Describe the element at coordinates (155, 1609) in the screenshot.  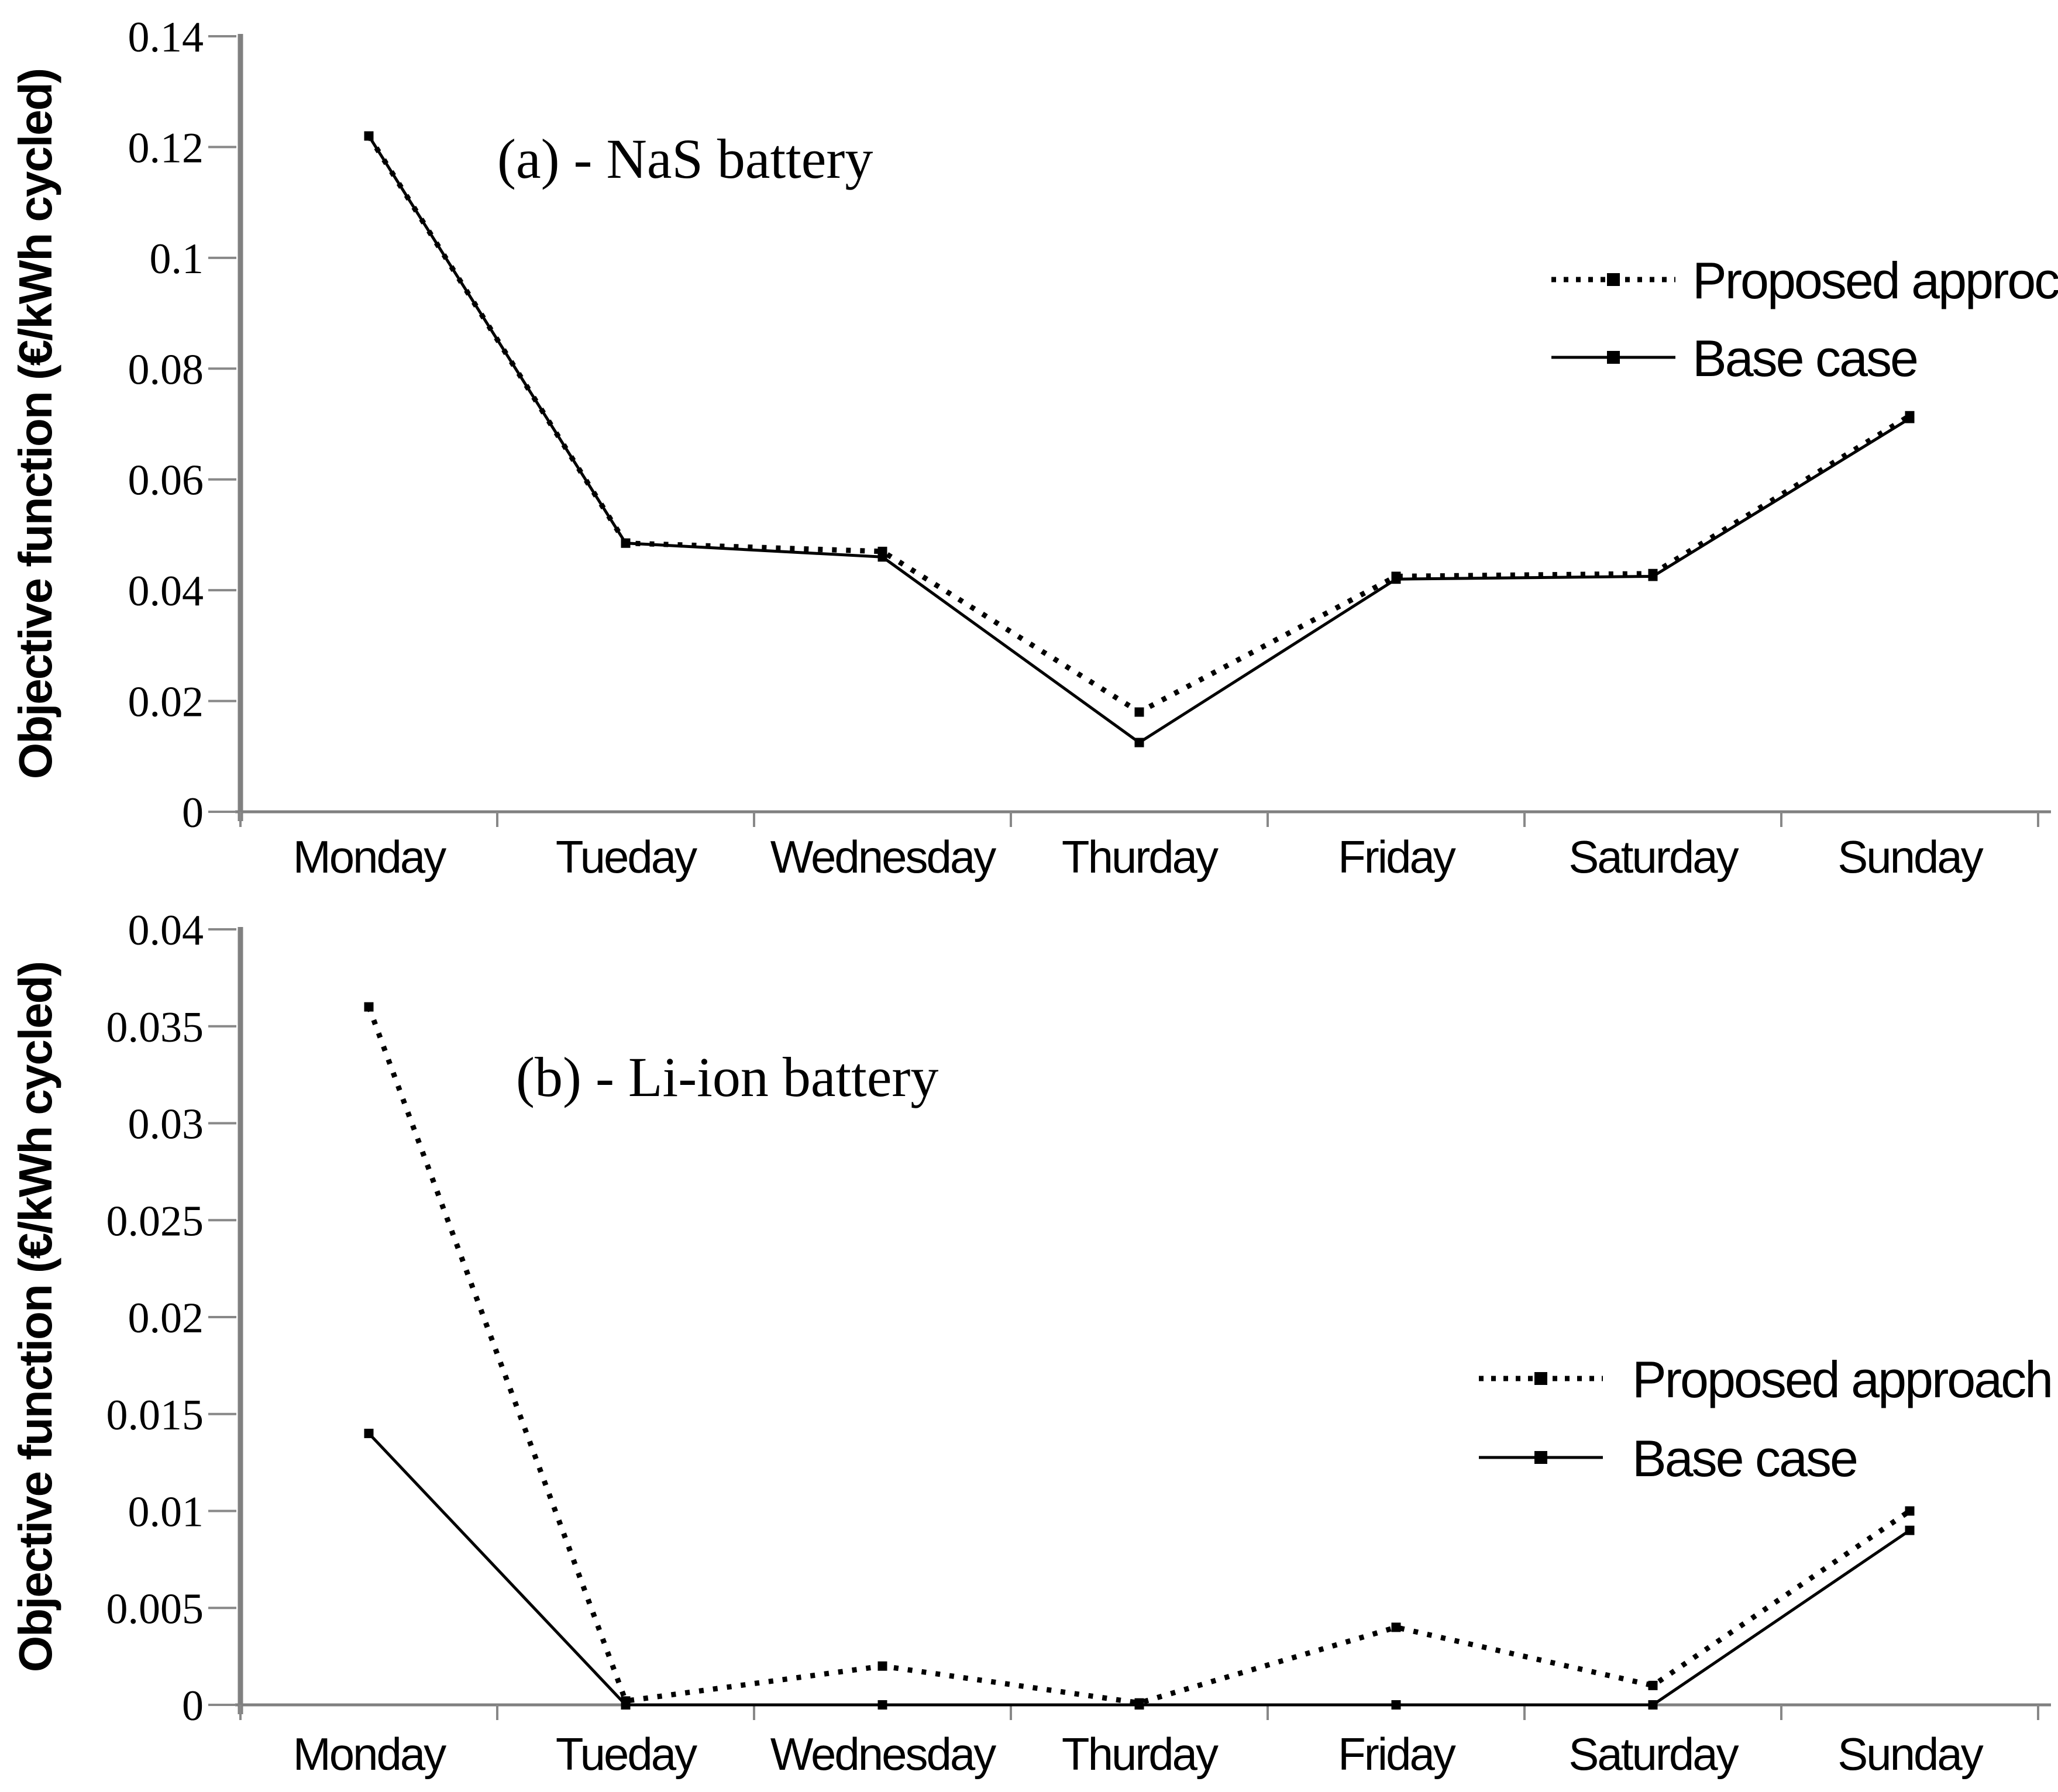
I see `y-tick-label: 0.005` at that location.